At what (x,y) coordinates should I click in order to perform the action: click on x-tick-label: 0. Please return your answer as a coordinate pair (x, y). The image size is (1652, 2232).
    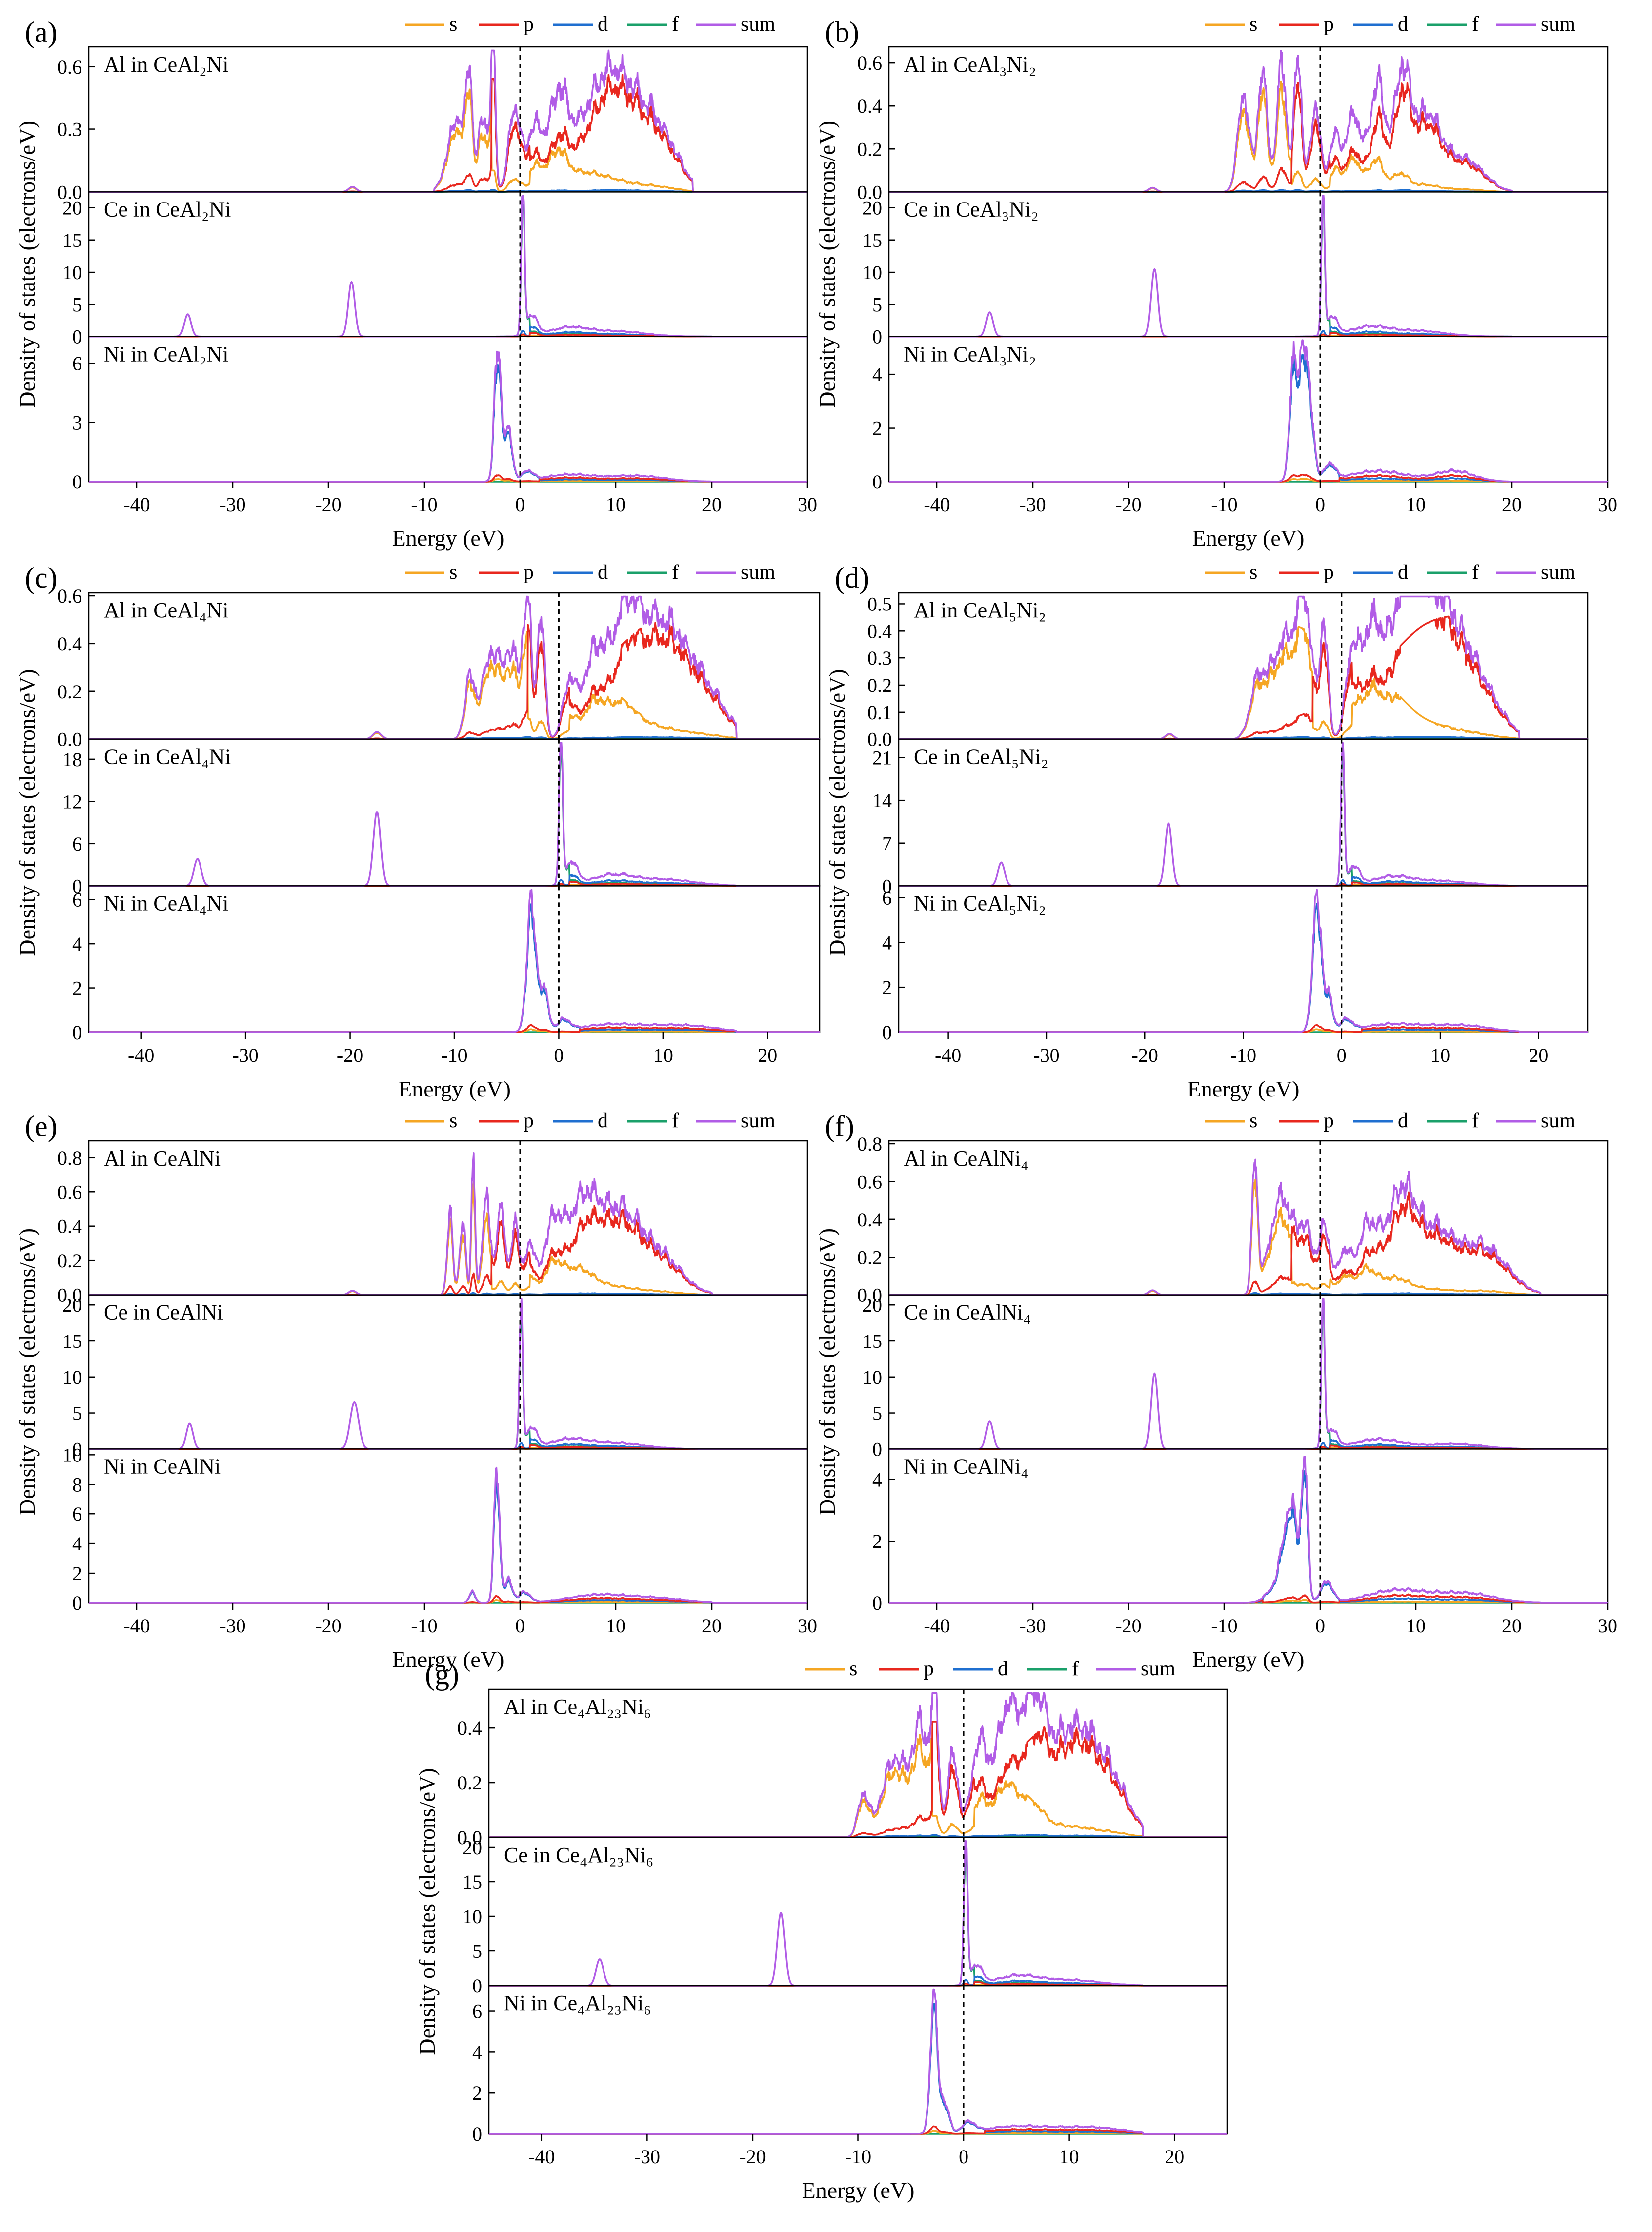
    Looking at the image, I should click on (1320, 1626).